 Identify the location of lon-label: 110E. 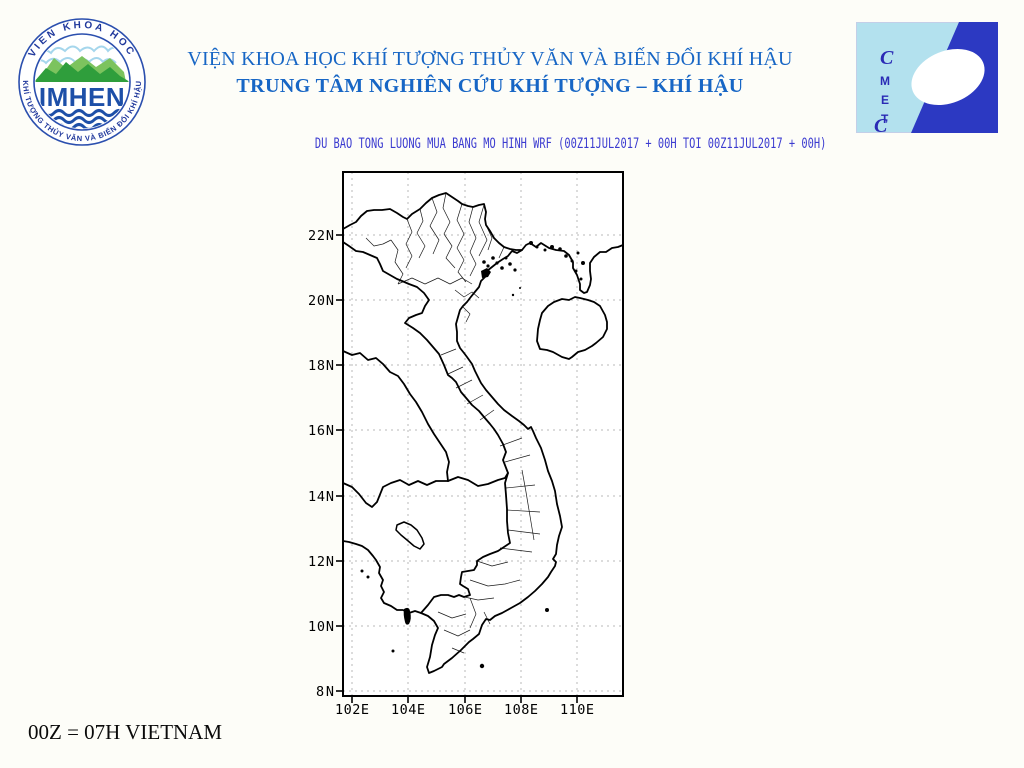
(577, 710).